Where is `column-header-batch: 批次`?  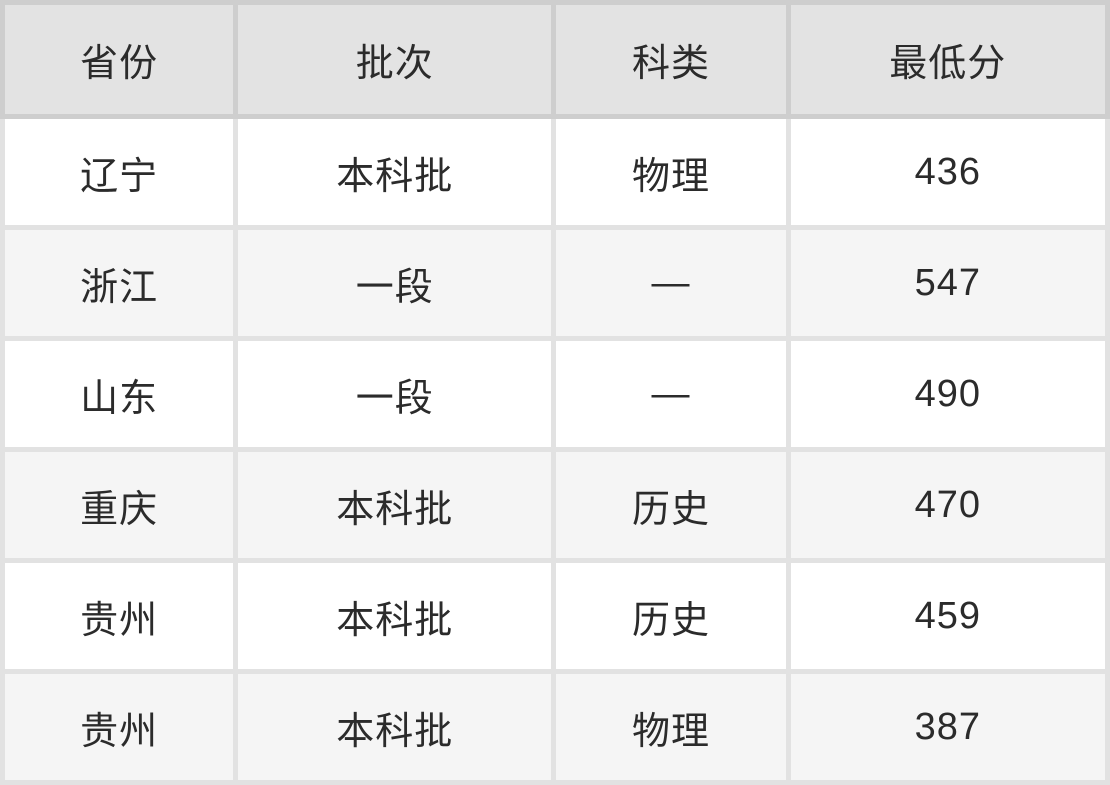
column-header-batch: 批次 is located at coordinates (395, 59).